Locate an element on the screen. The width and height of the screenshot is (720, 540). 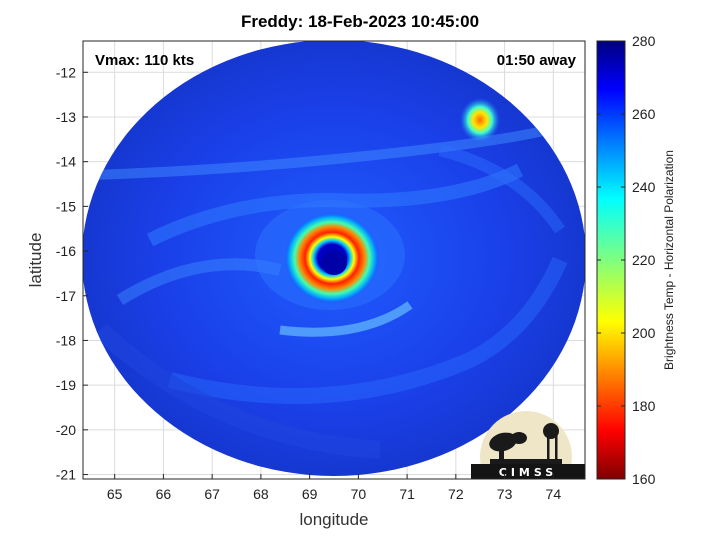
y-tick-label: -12 is located at coordinates (66, 72).